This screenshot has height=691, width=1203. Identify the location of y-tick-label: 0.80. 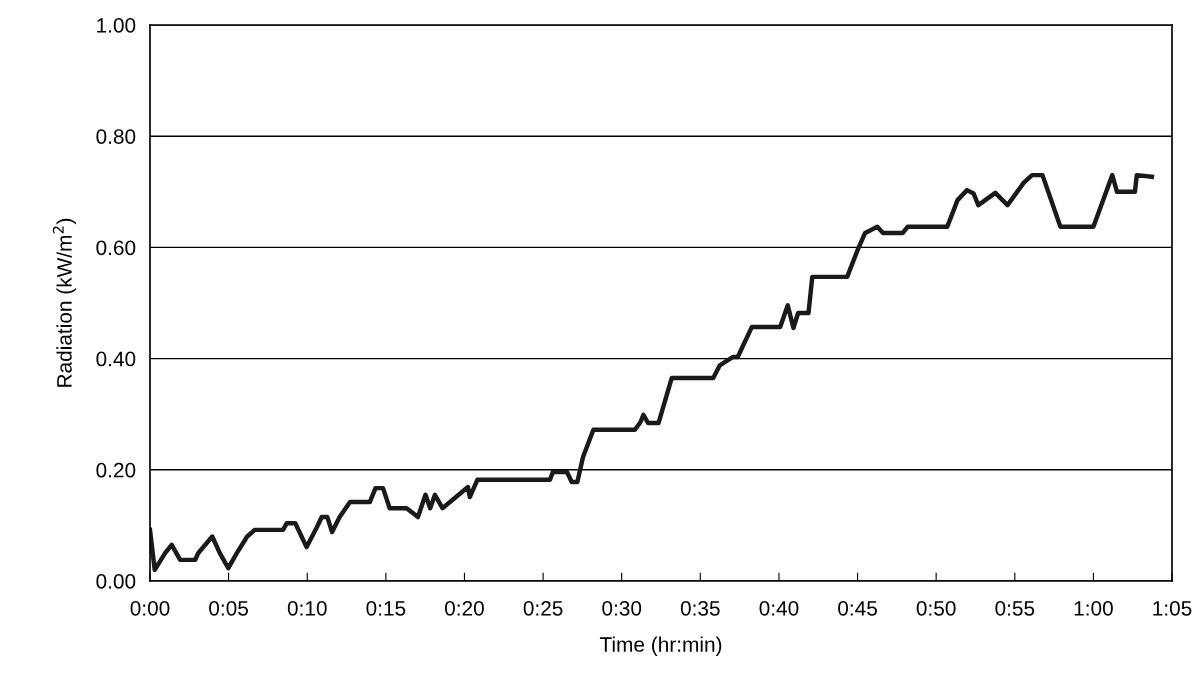
(116, 136).